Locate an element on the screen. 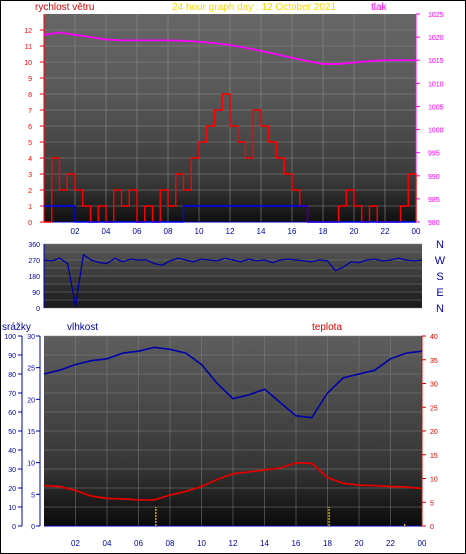 This screenshot has width=466, height=554. pressure-line is located at coordinates (229, 48).